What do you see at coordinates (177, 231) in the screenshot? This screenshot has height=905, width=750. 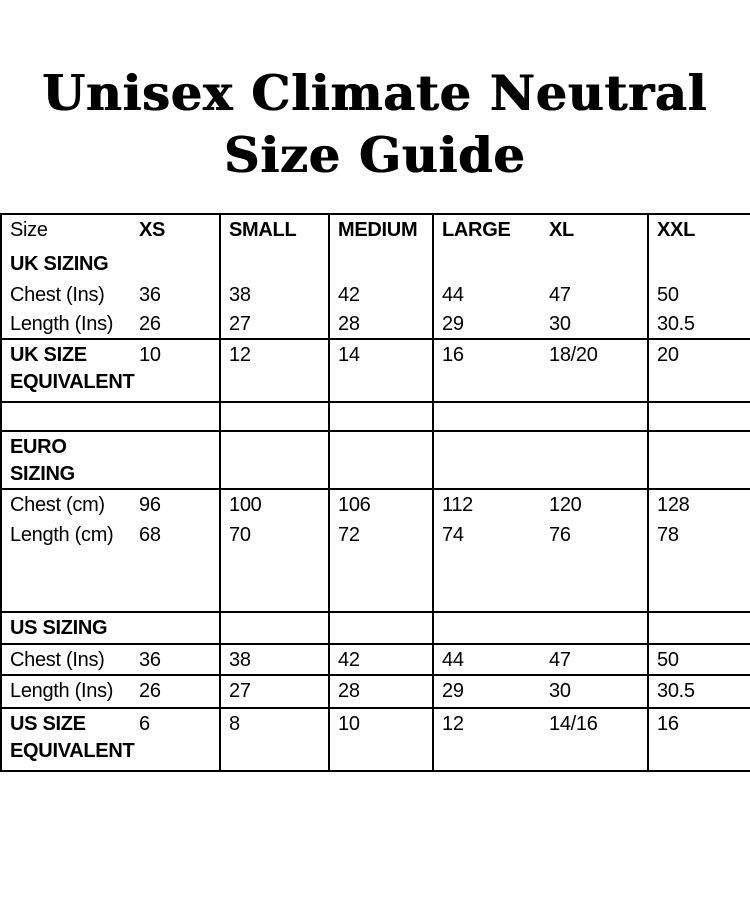 I see `col-header-xs: XS` at bounding box center [177, 231].